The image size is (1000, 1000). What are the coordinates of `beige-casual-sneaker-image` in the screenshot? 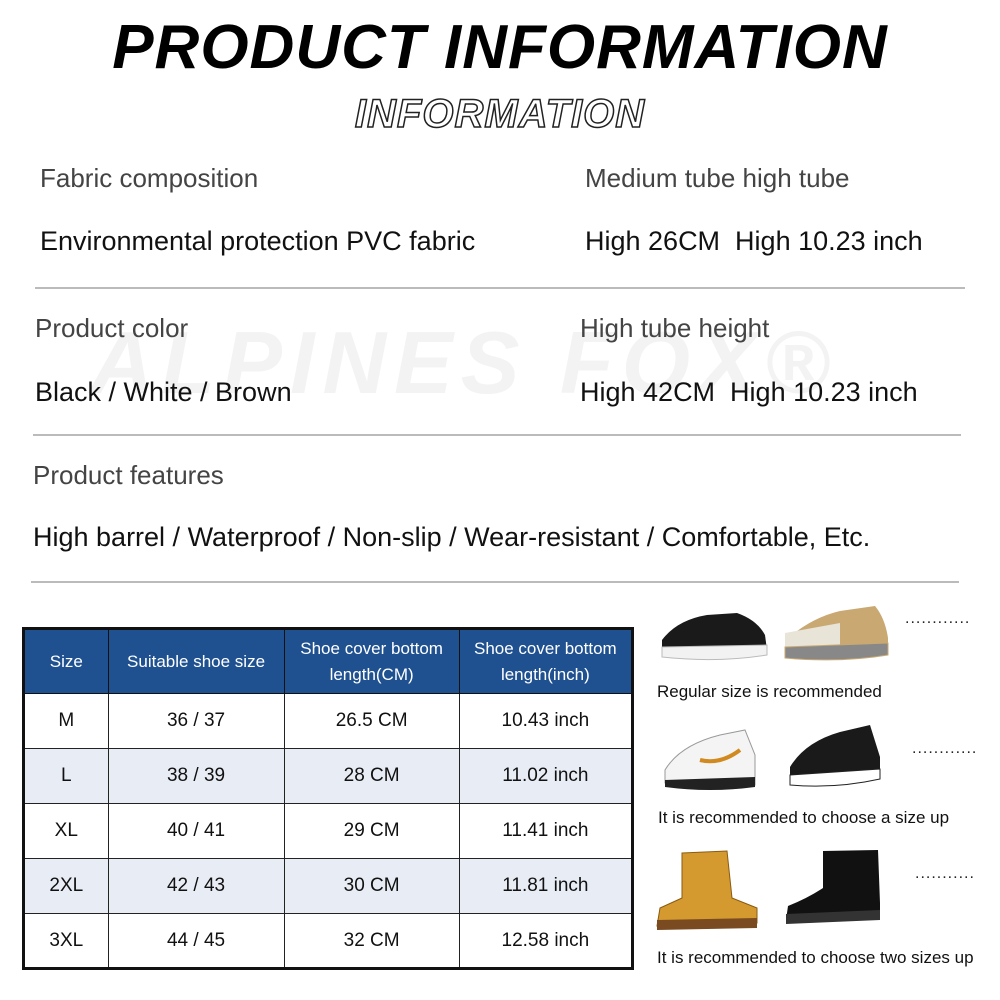 It's located at (836, 636).